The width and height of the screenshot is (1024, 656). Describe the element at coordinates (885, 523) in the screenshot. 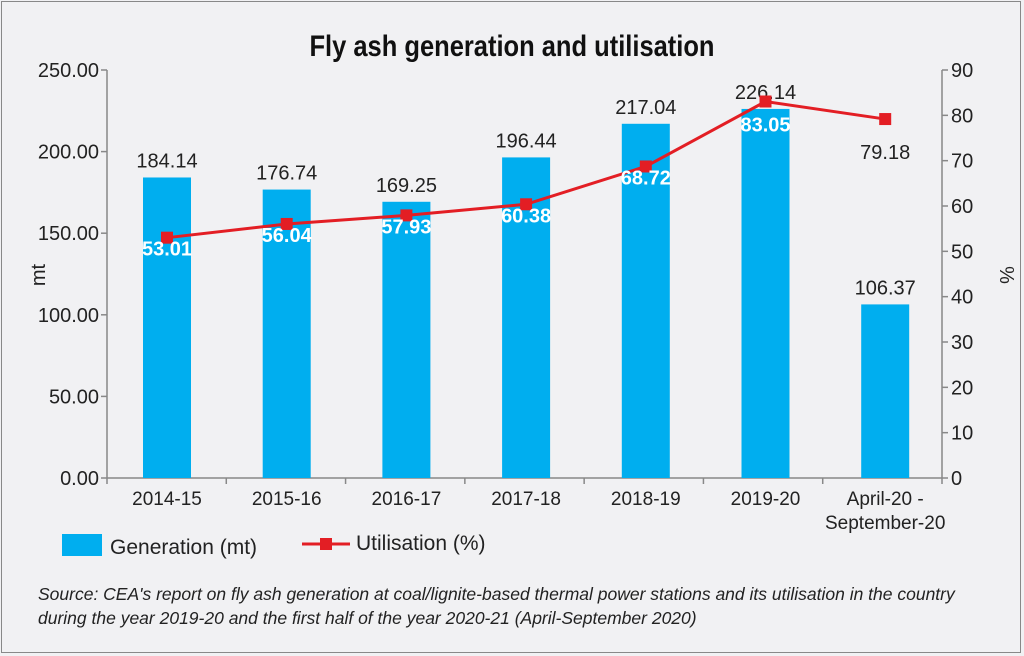

I see `x-tick-label: September-20` at that location.